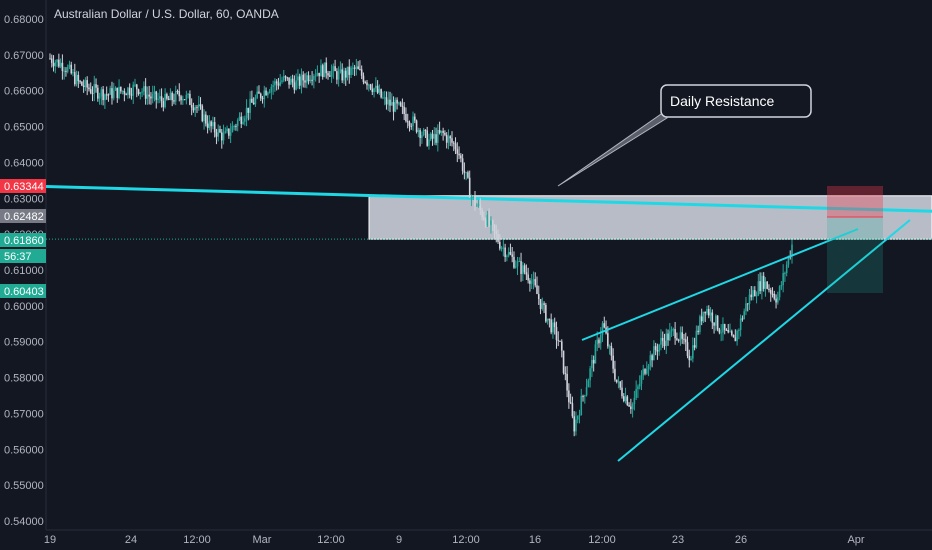  Describe the element at coordinates (131, 540) in the screenshot. I see `x-tick-label: 24` at that location.